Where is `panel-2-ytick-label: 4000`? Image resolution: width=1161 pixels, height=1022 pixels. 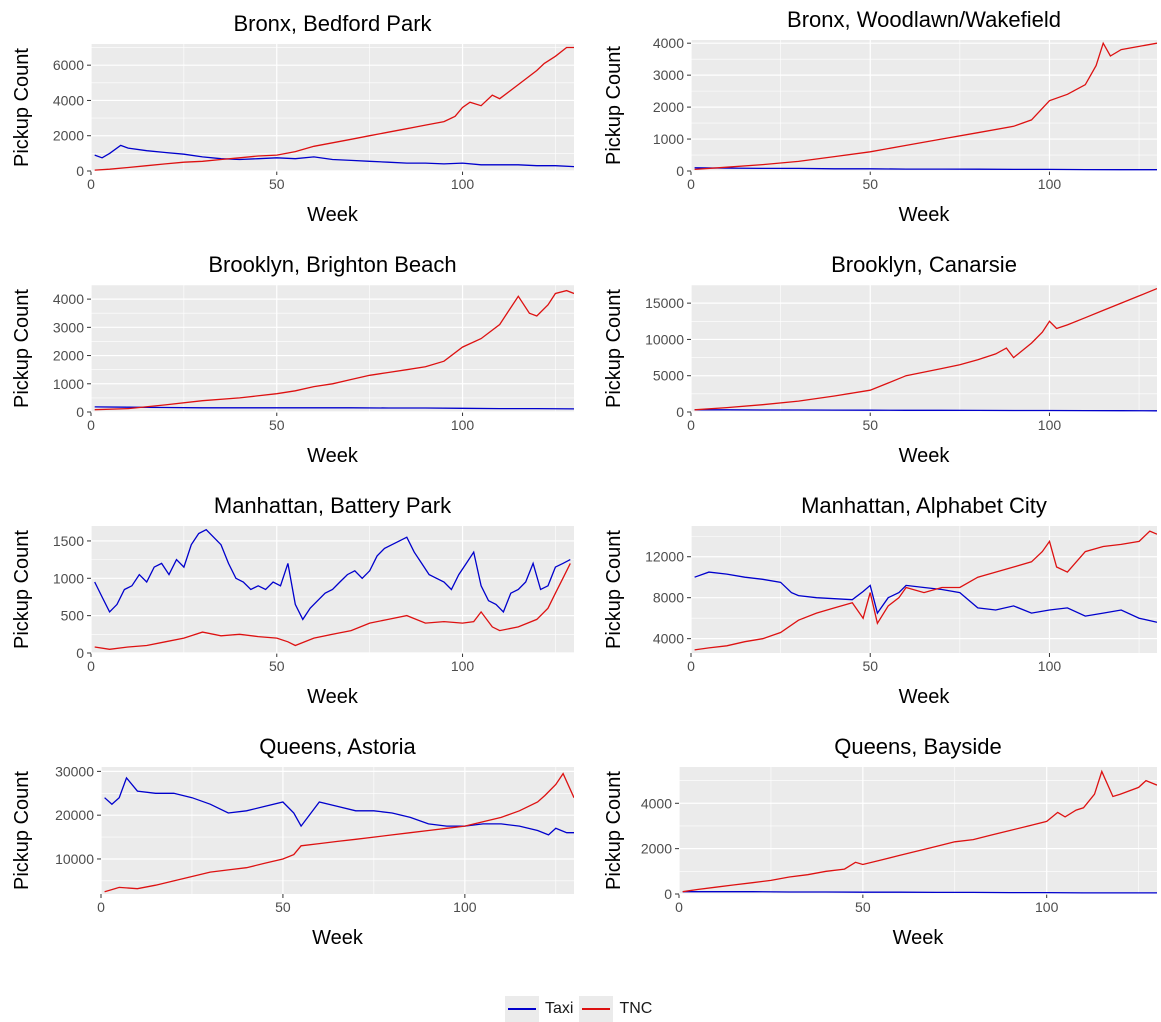 panel-2-ytick-label: 4000 is located at coordinates (668, 43).